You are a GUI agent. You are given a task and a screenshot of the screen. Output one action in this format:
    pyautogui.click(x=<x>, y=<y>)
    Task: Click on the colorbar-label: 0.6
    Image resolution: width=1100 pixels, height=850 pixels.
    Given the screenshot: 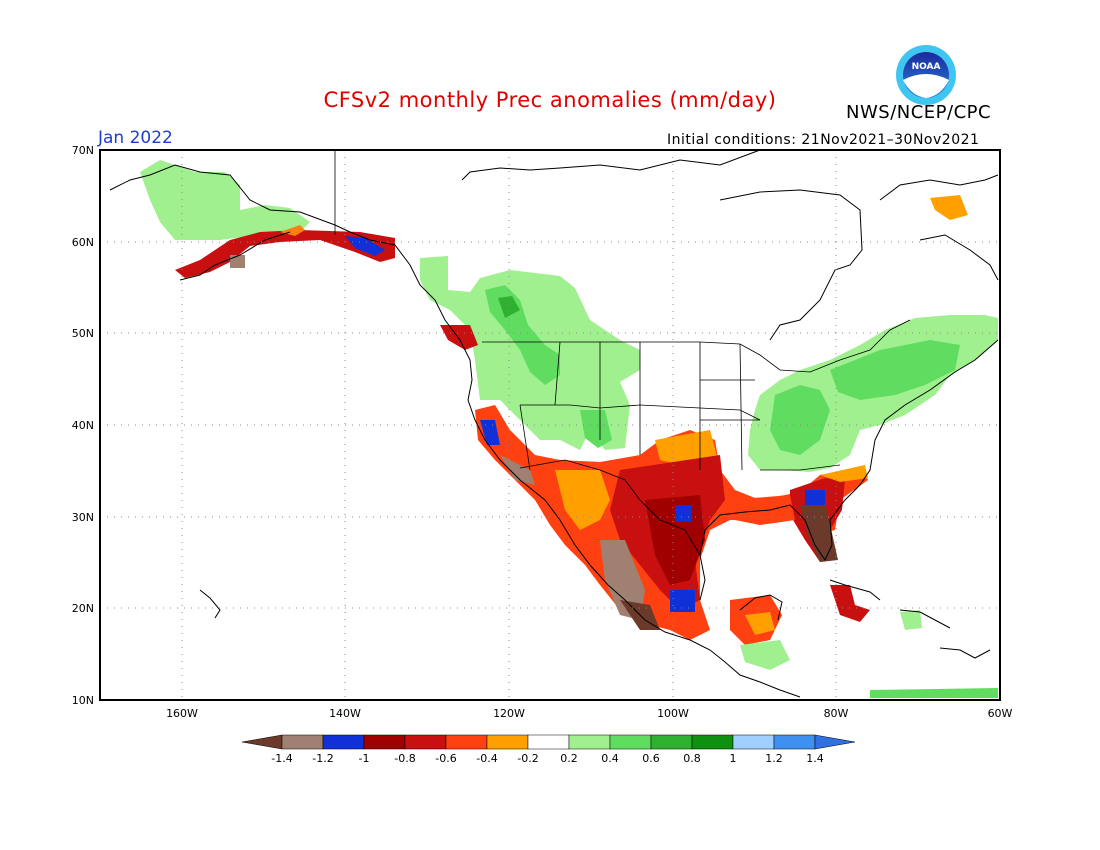 What is the action you would take?
    pyautogui.click(x=651, y=758)
    